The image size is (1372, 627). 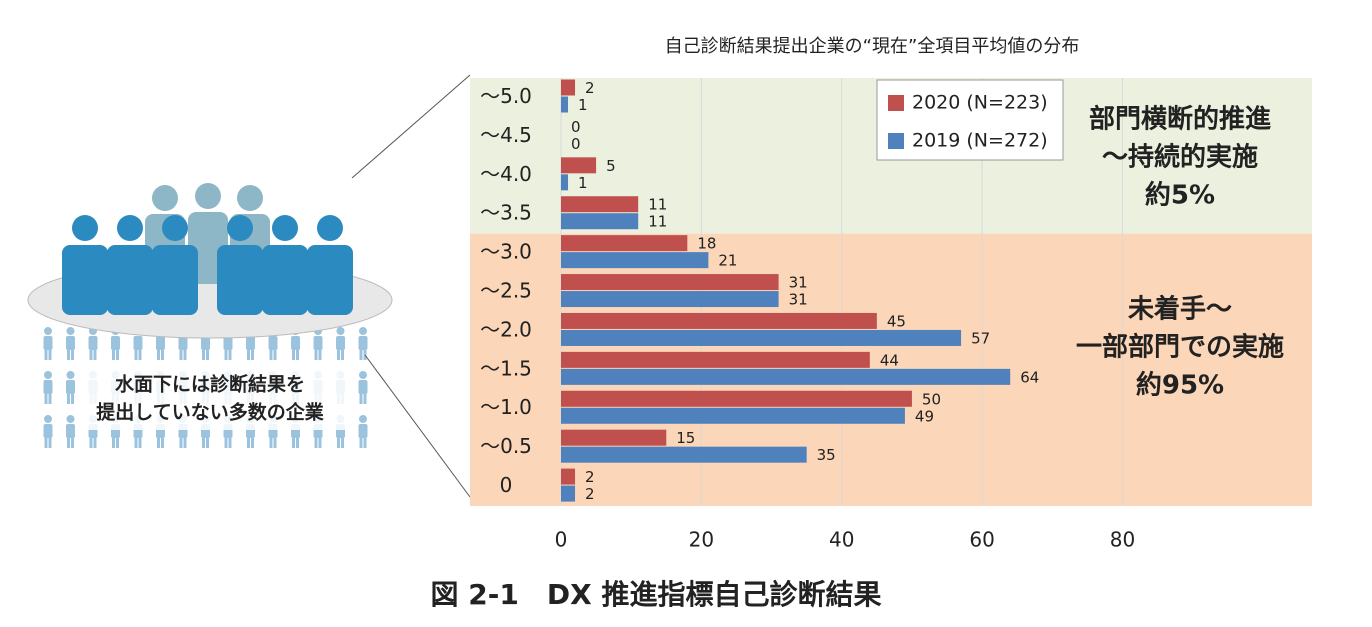 What do you see at coordinates (841, 540) in the screenshot?
I see `x-tick-label: 40` at bounding box center [841, 540].